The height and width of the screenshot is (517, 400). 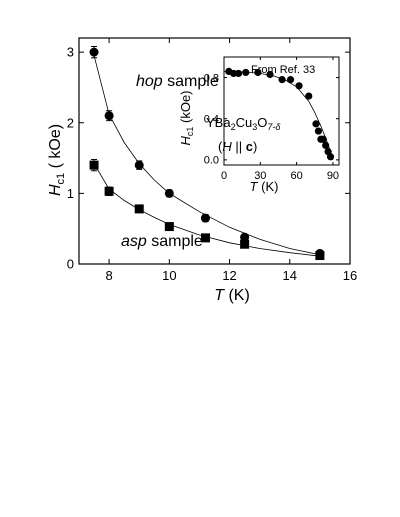 I want to click on main-x-tick-label: 12, so click(x=229, y=275).